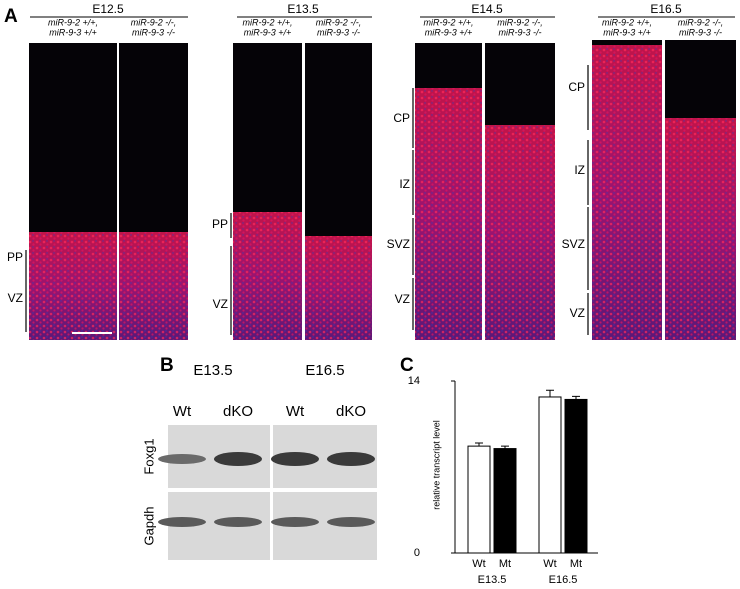 Image resolution: width=740 pixels, height=589 pixels. I want to click on panel-label: C, so click(407, 365).